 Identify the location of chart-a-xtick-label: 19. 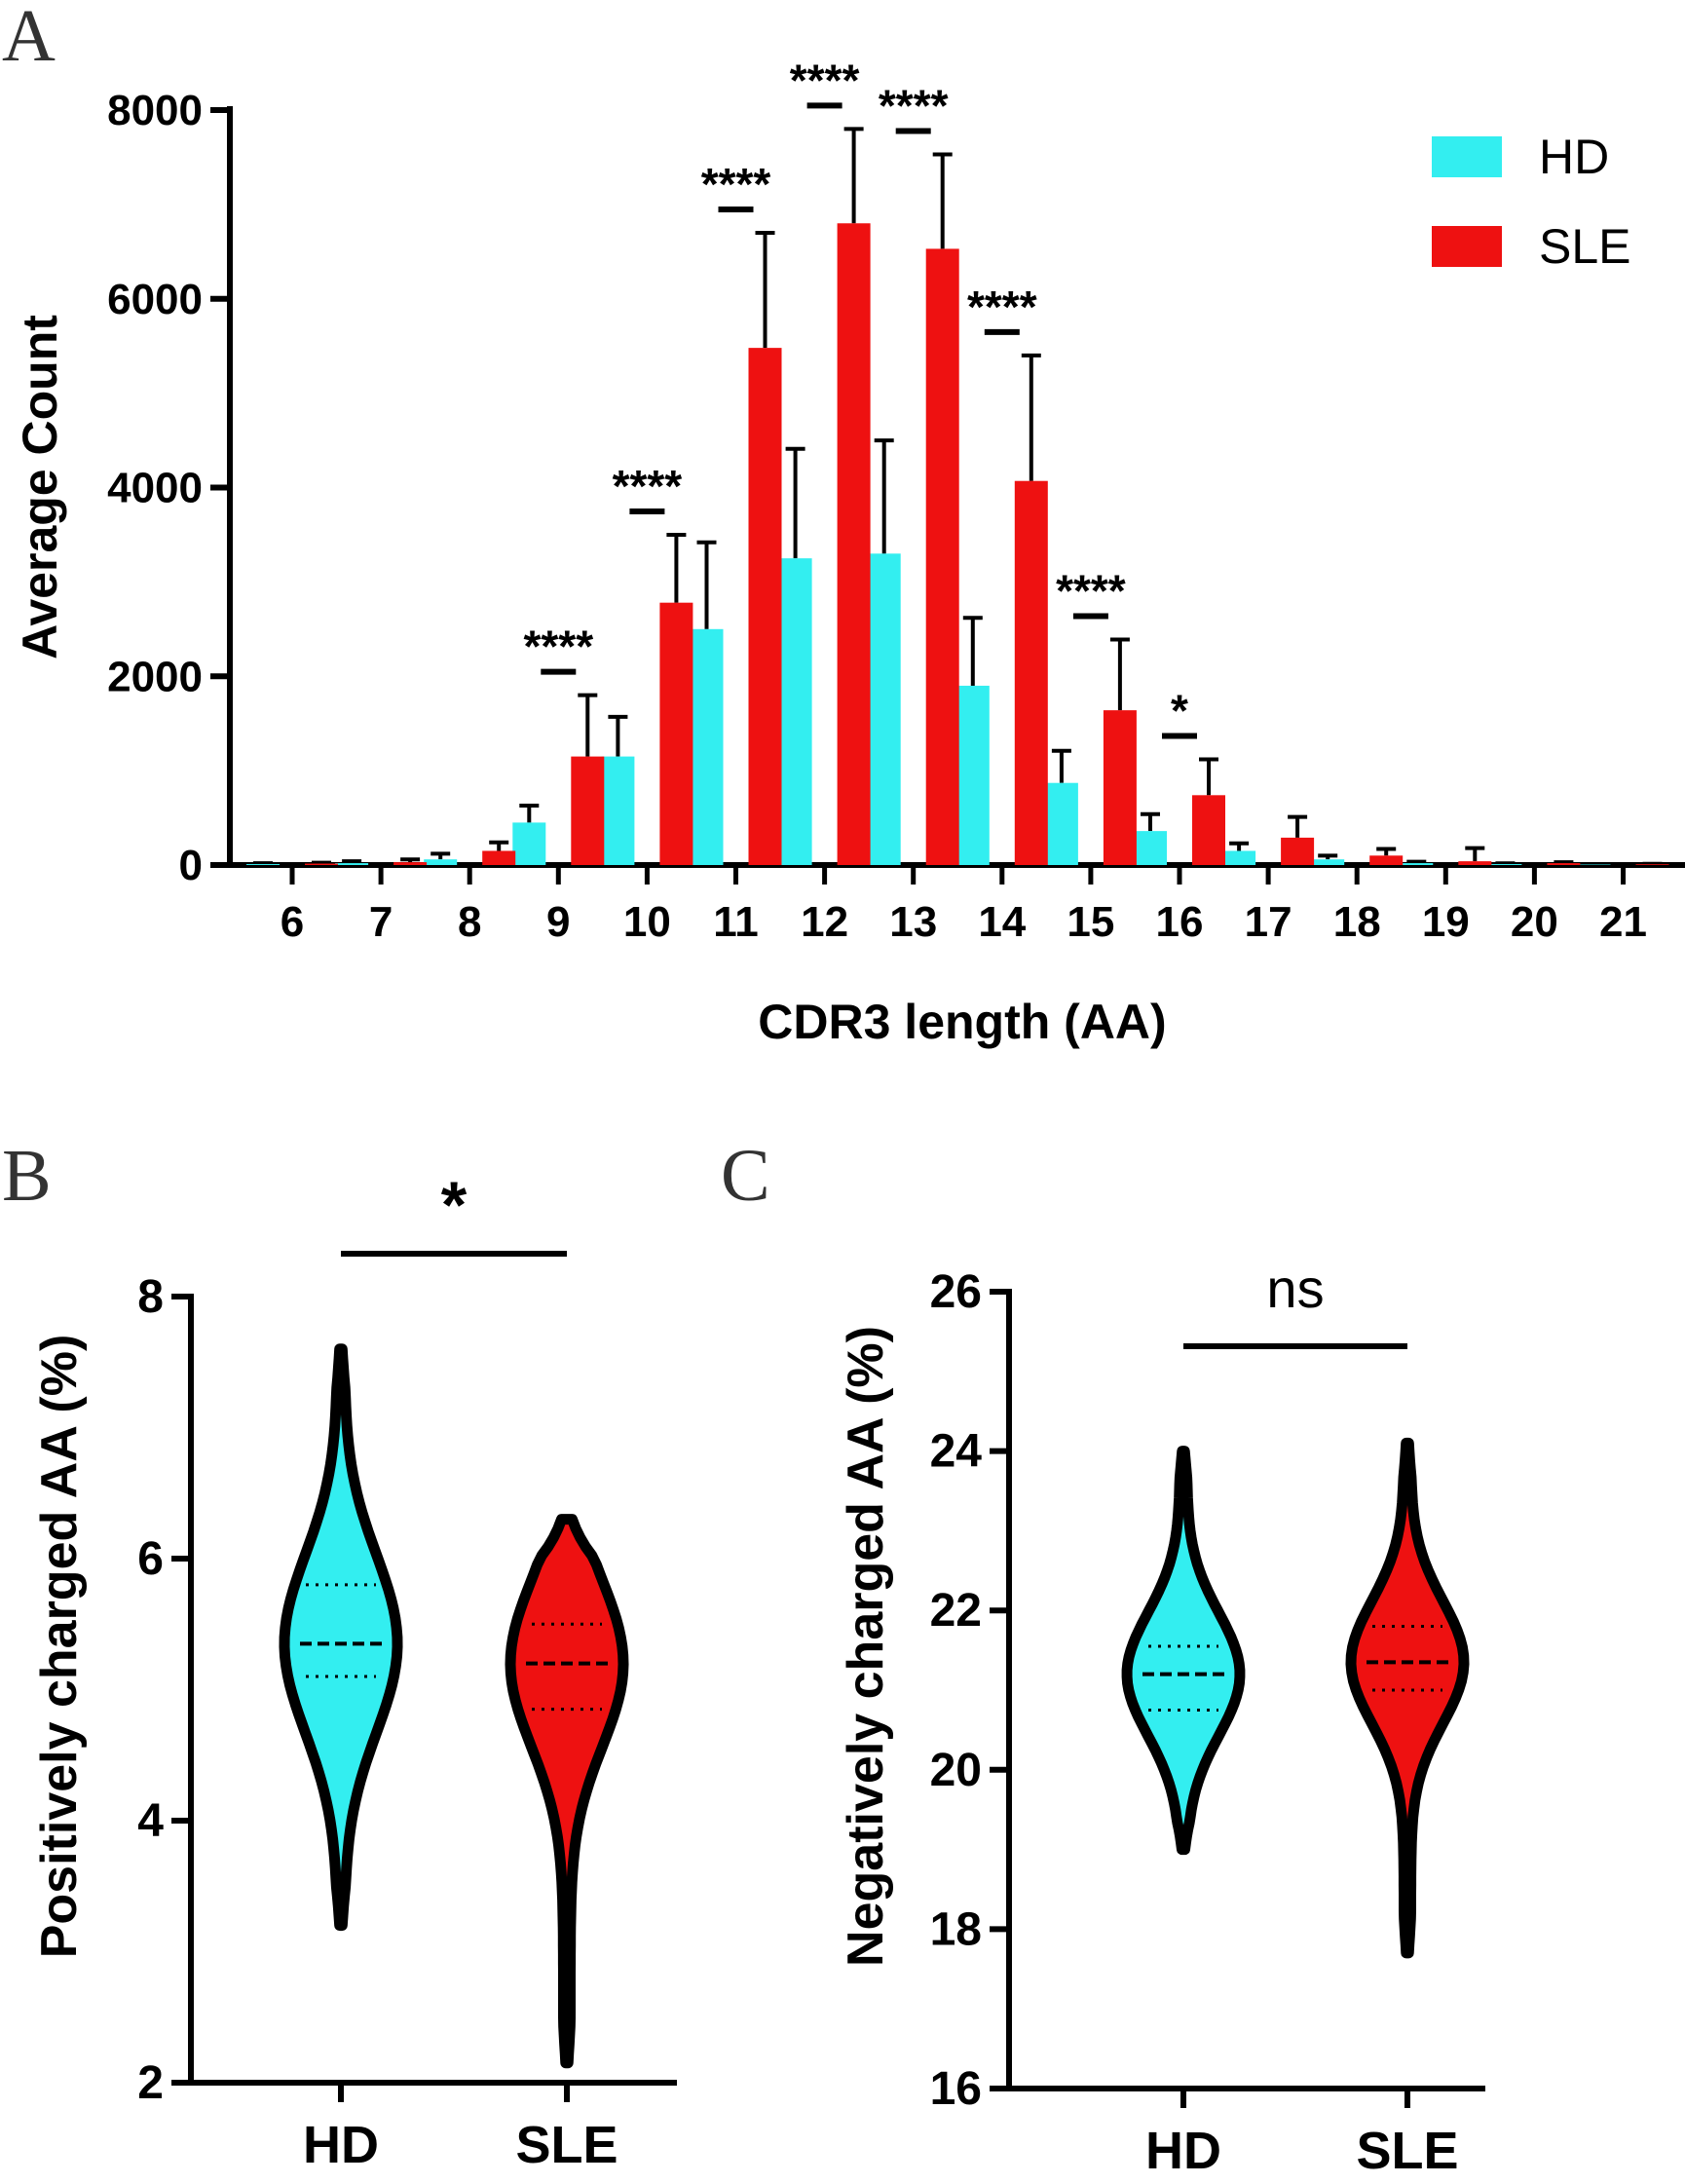
(1446, 922).